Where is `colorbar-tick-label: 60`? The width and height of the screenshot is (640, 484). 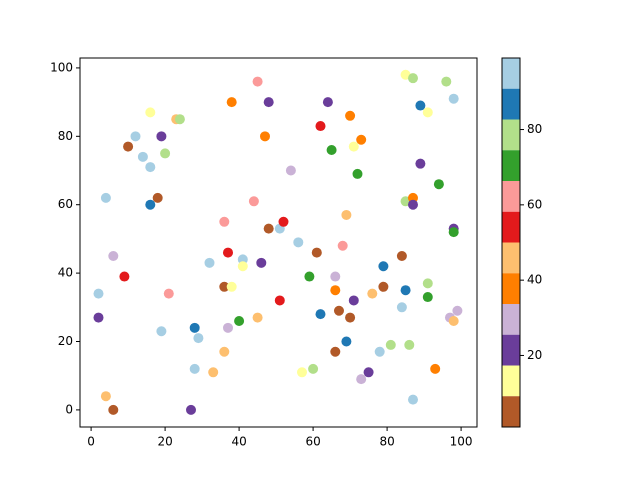
colorbar-tick-label: 60 is located at coordinates (534, 204).